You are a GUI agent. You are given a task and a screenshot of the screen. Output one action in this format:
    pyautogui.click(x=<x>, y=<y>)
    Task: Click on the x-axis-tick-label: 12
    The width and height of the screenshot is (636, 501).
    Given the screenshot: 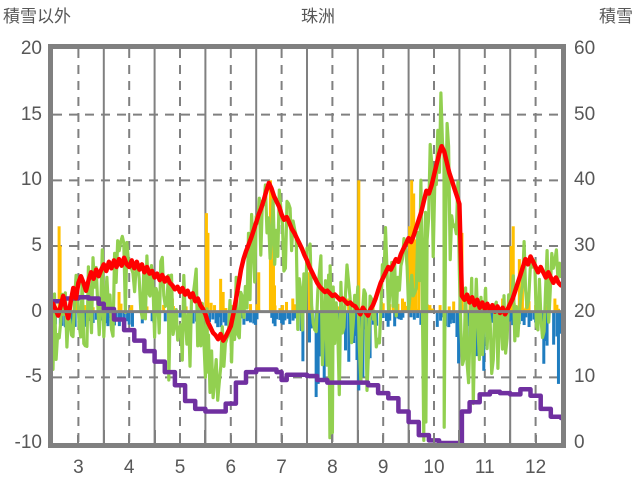 What is the action you would take?
    pyautogui.click(x=536, y=467)
    